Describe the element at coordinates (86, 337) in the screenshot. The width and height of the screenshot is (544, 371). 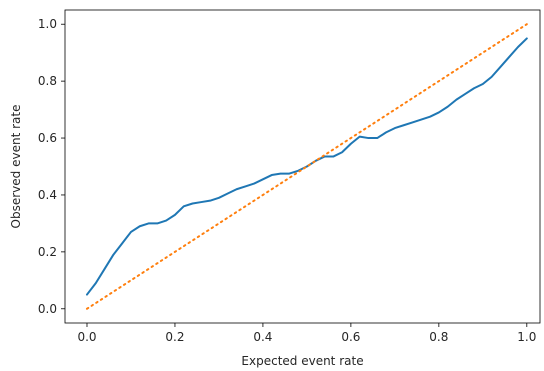
I see `x-tick-label: 0.0` at that location.